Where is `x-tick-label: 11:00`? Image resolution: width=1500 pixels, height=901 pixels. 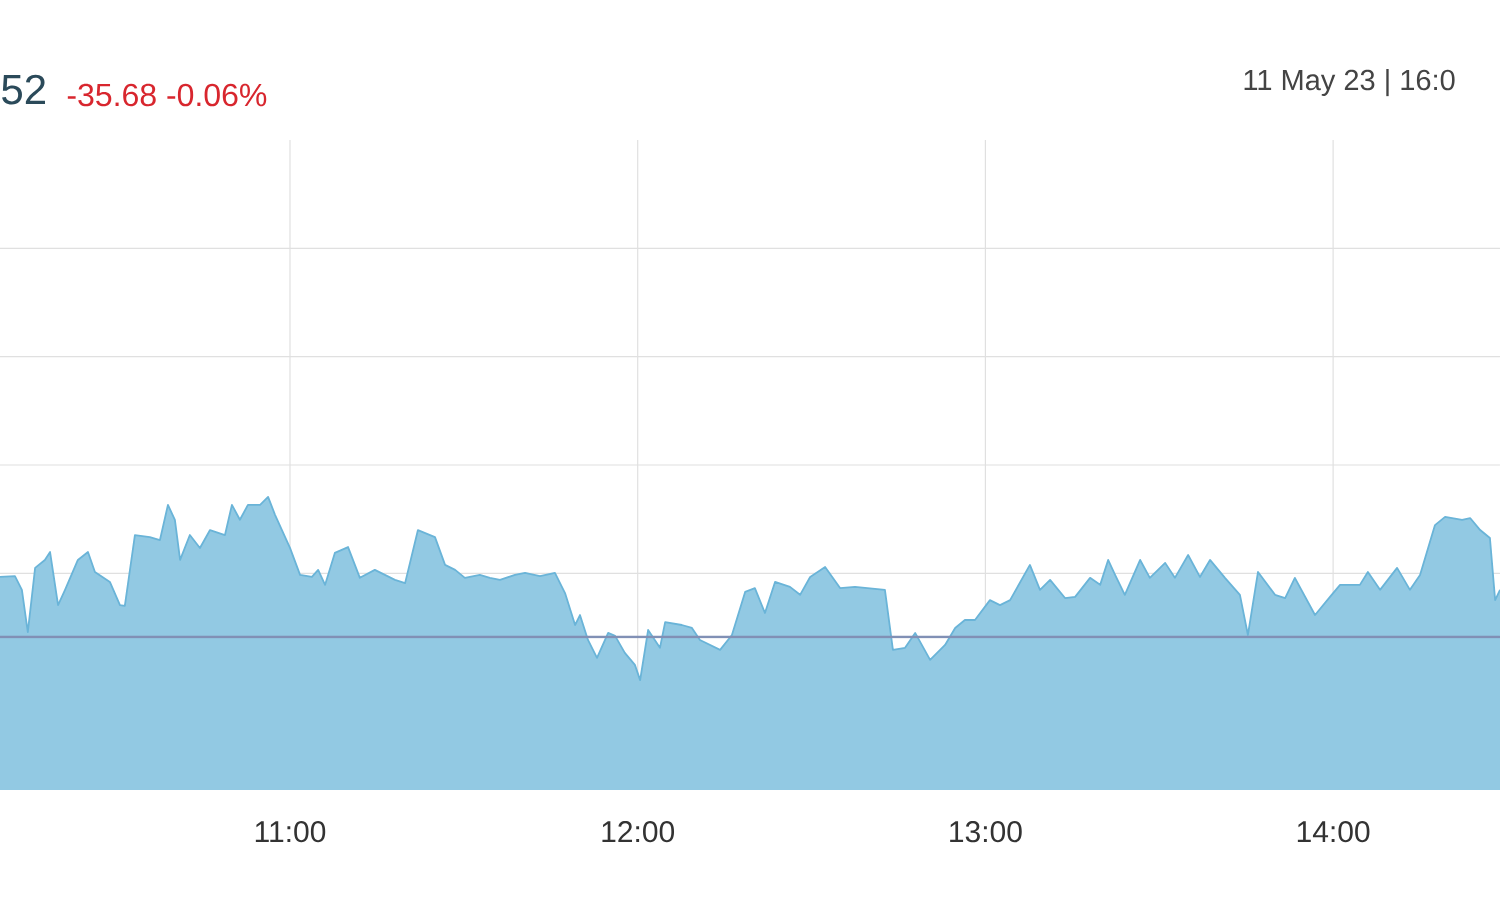
x-tick-label: 11:00 is located at coordinates (290, 832).